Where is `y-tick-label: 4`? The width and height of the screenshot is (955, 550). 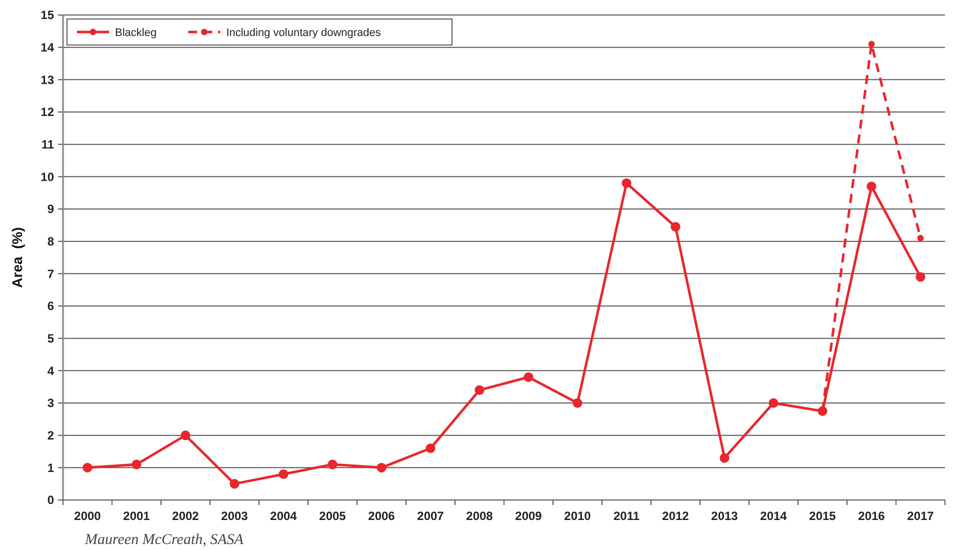 y-tick-label: 4 is located at coordinates (50, 371).